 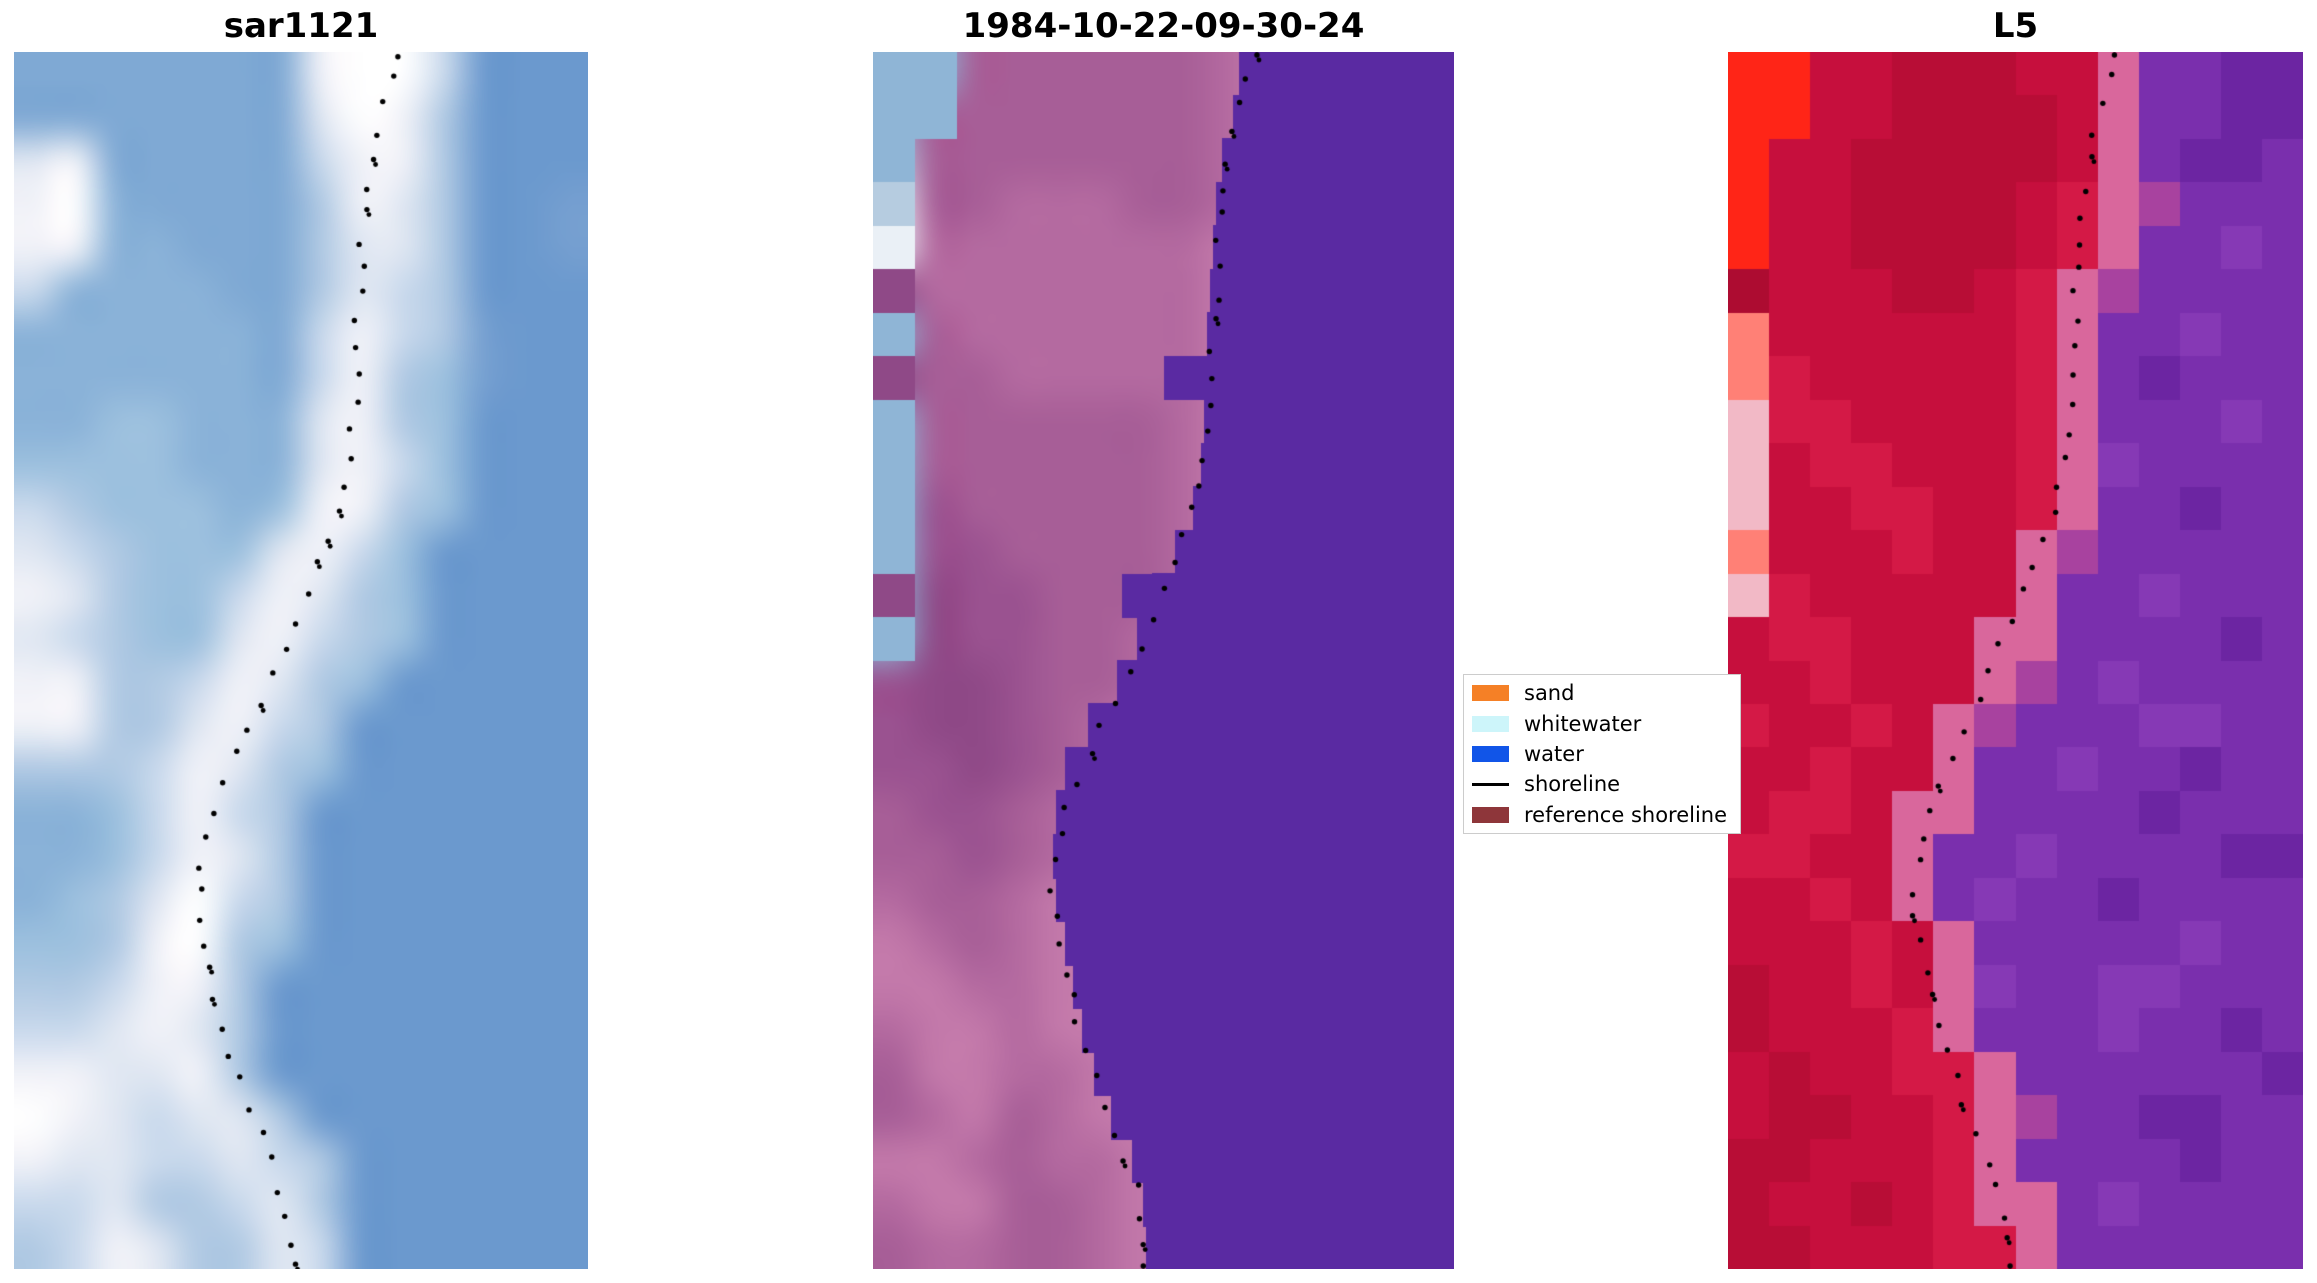 I want to click on legend-item-sand: sand, so click(x=1602, y=693).